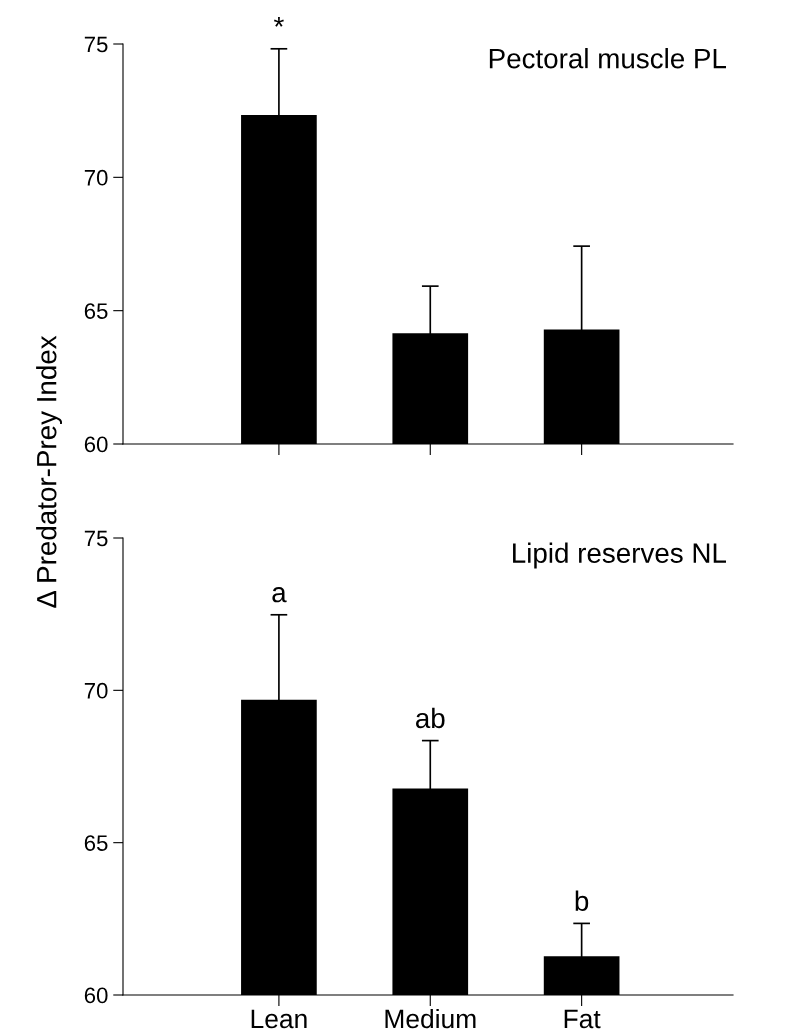  What do you see at coordinates (49, 471) in the screenshot?
I see `y-axis-title: Δ Predator-Prey Index` at bounding box center [49, 471].